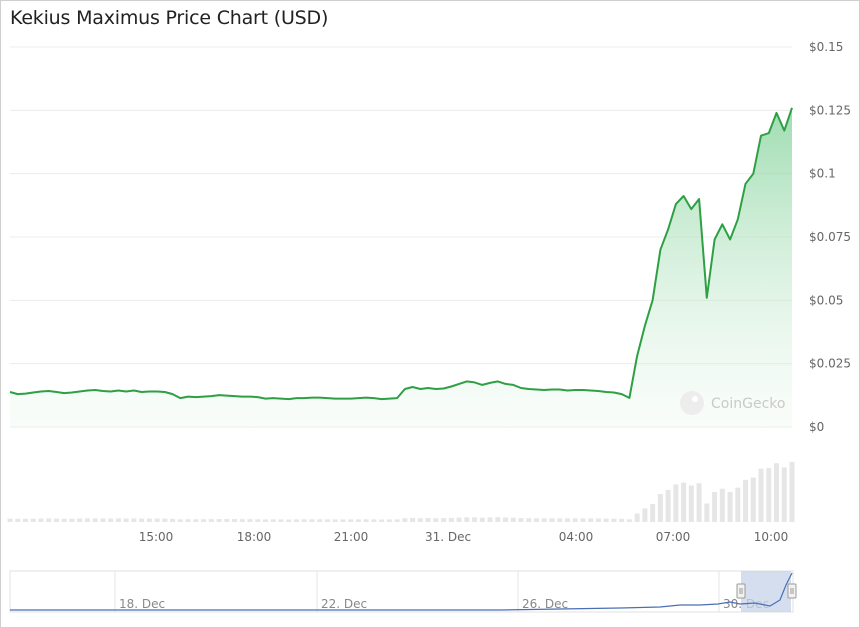 This screenshot has height=628, width=860. I want to click on x-axis-labels: 15:00 18:00 21:00 31. Dec 04:00 07:00 10:00, so click(464, 537).